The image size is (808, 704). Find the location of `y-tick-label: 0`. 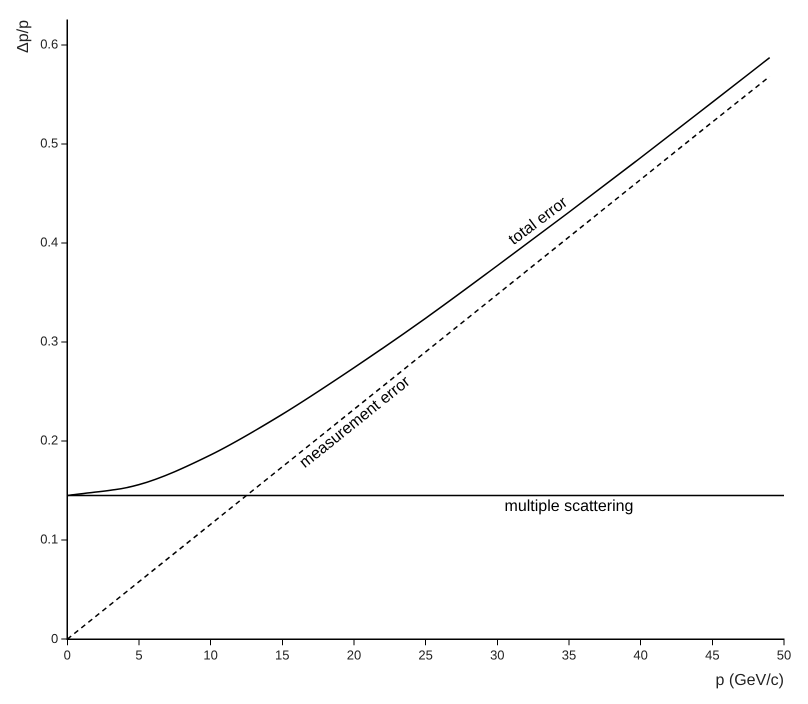

y-tick-label: 0 is located at coordinates (54, 638).